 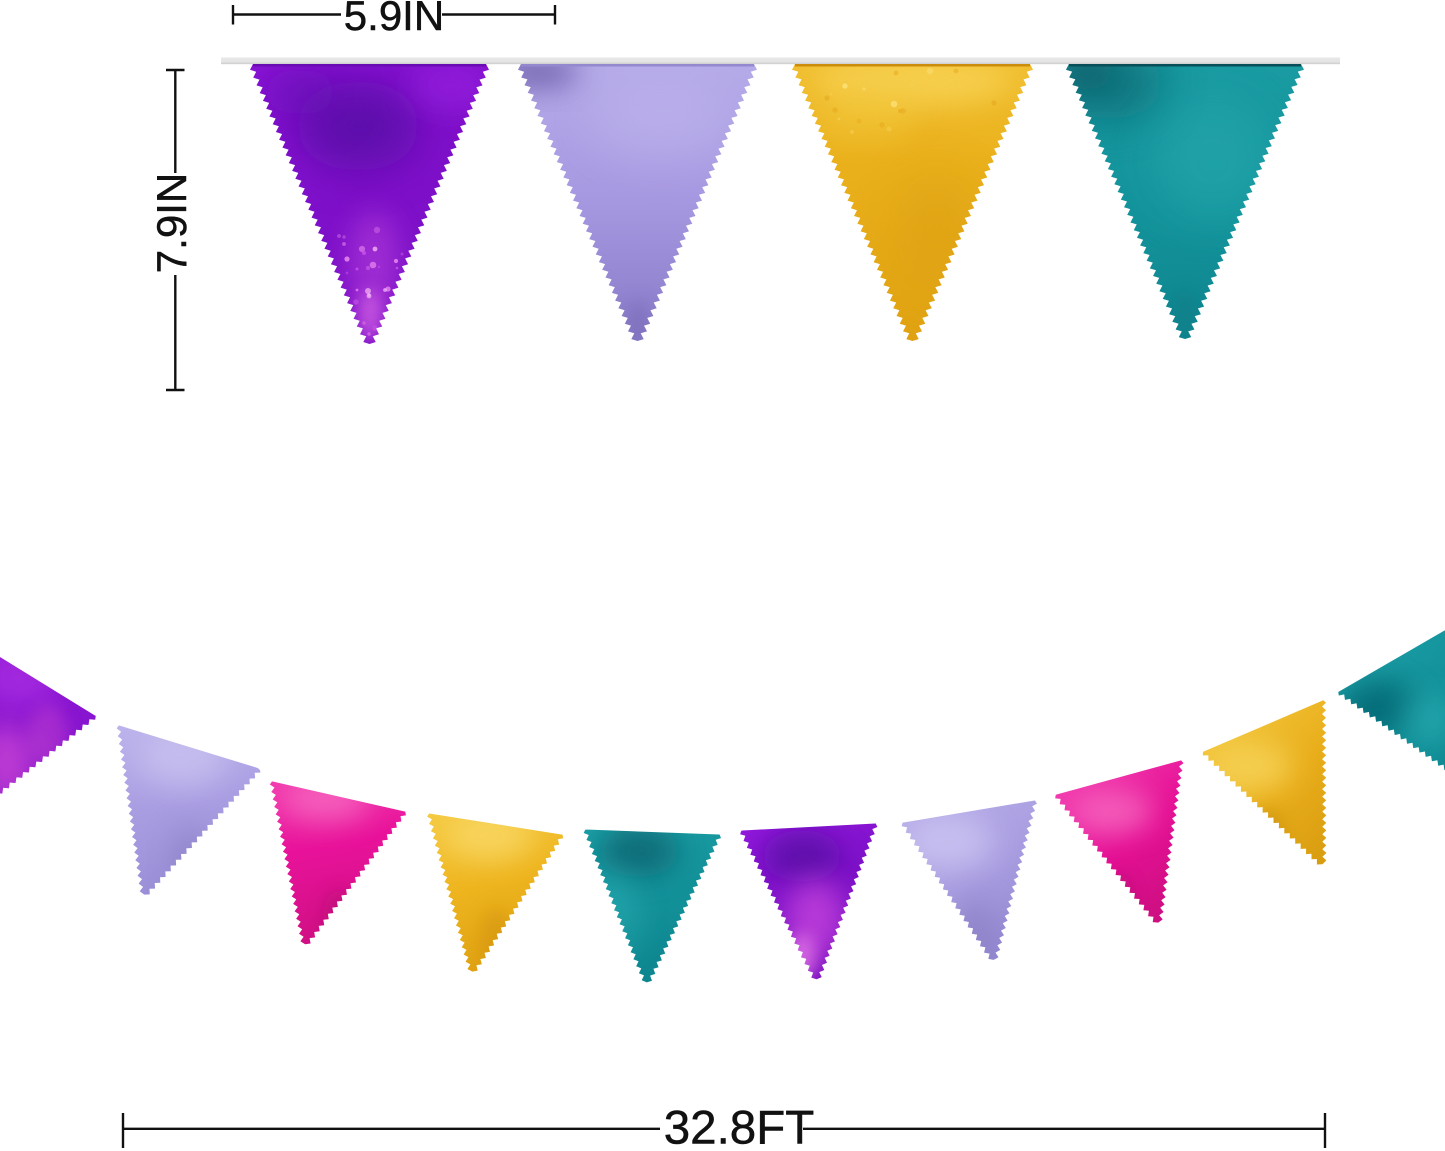 What do you see at coordinates (739, 1126) in the screenshot?
I see `svg-text: 32.8FT` at bounding box center [739, 1126].